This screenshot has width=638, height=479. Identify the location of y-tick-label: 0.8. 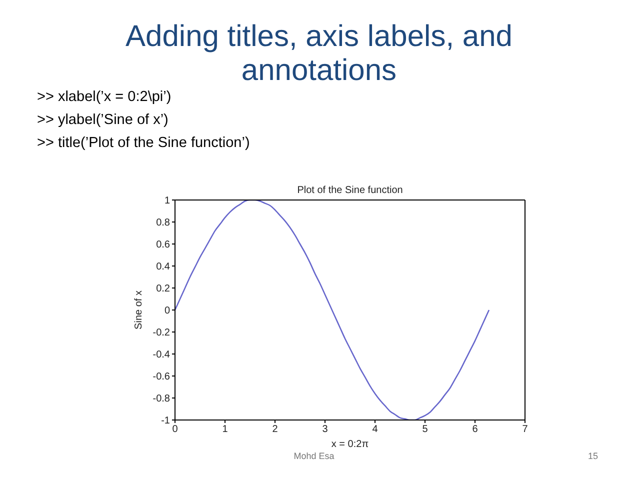
(163, 223).